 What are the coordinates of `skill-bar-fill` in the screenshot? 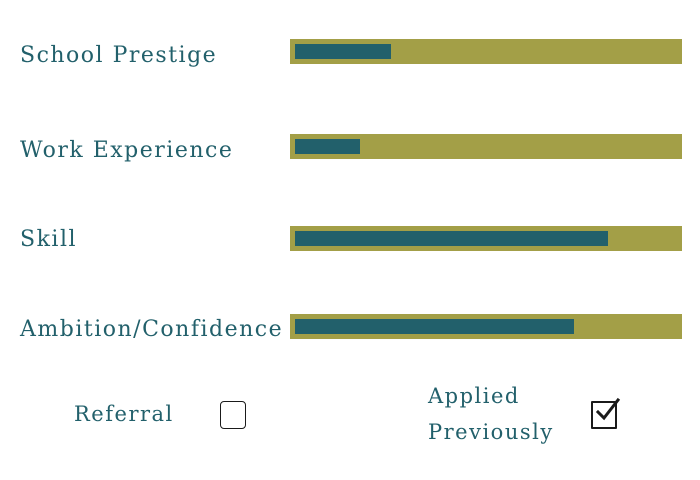 It's located at (451, 238).